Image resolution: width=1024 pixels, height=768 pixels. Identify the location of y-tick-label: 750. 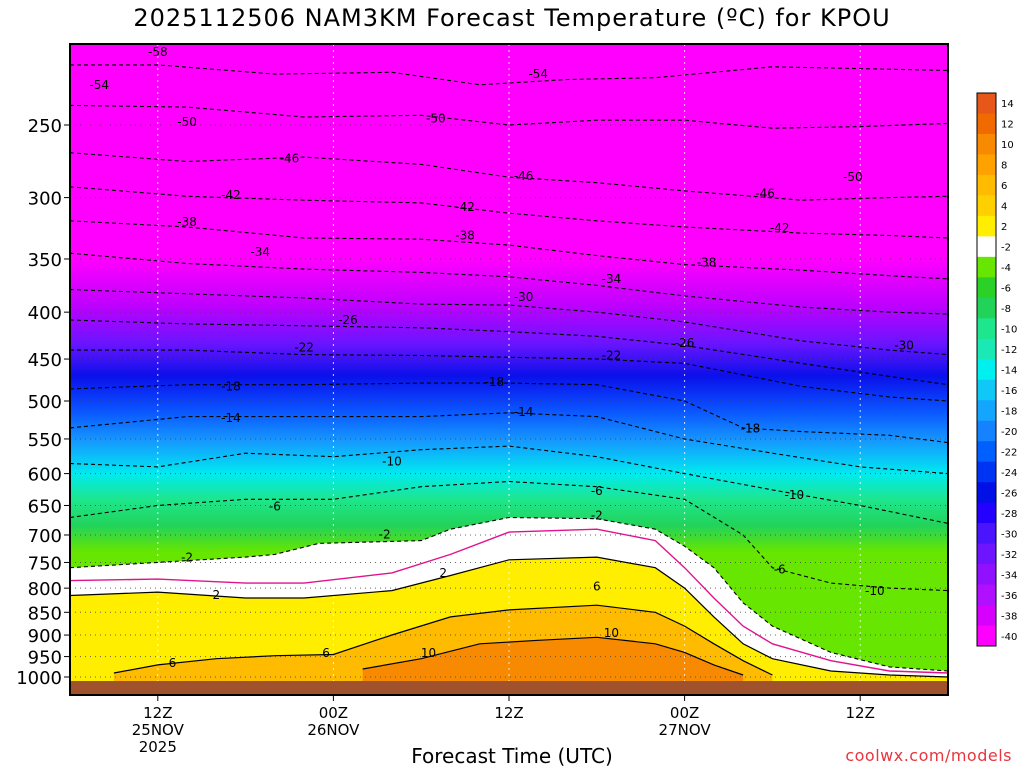
(45, 563).